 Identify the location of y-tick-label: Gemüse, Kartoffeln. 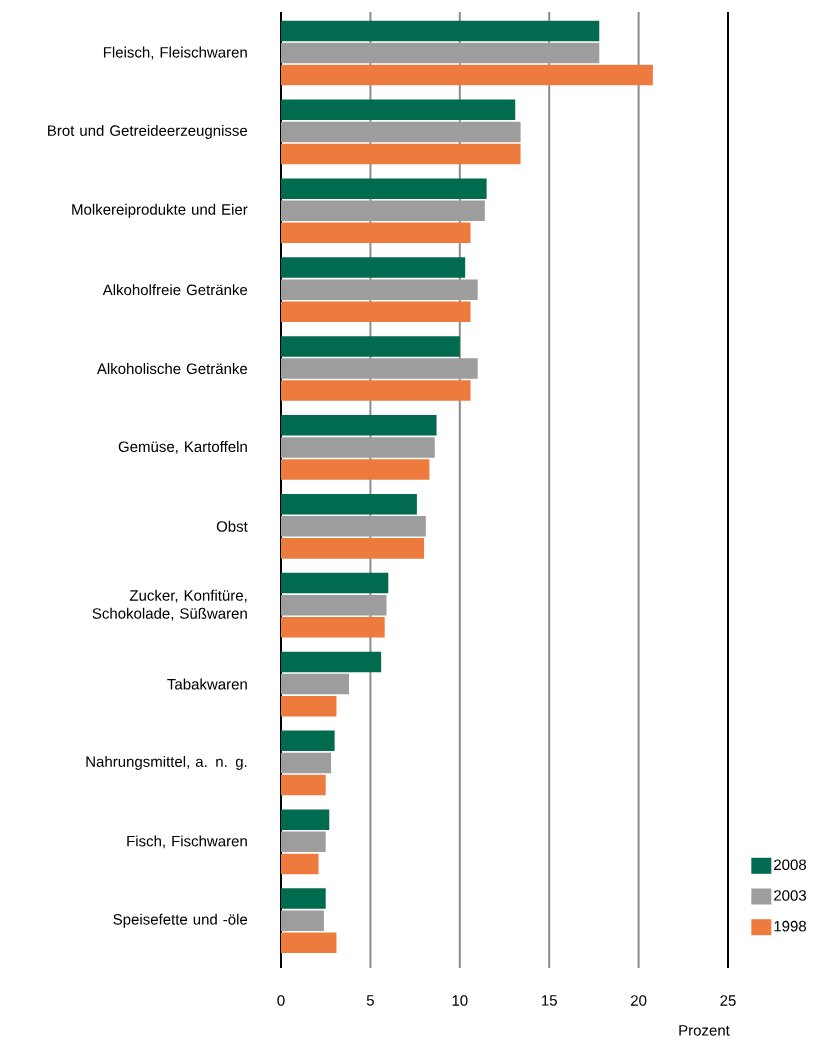
(182, 447).